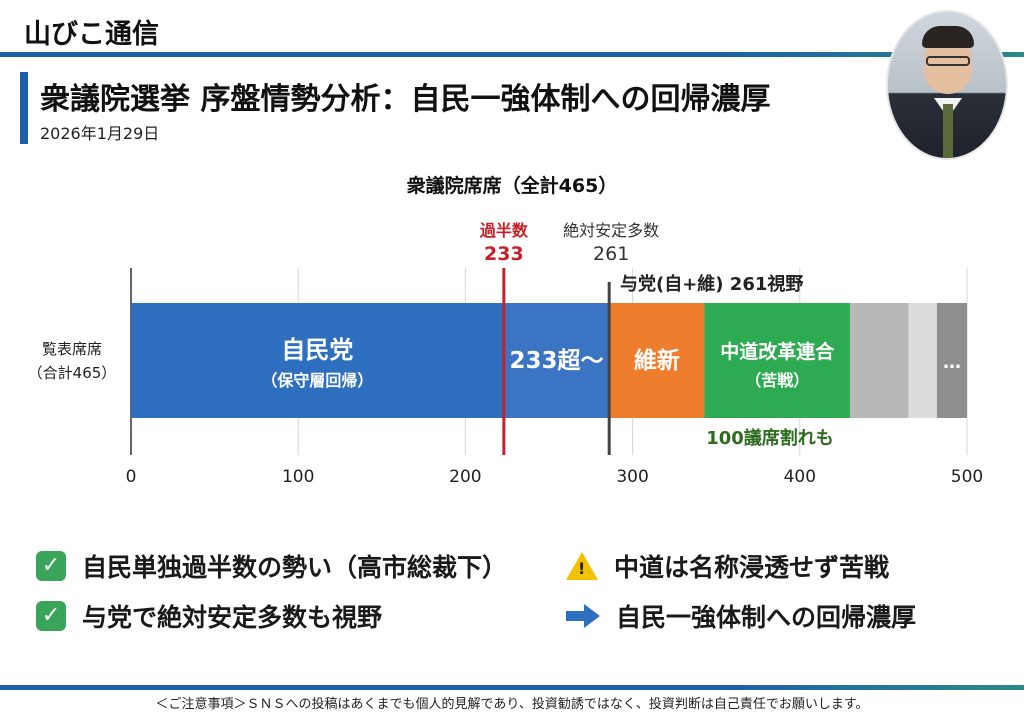 This screenshot has height=718, width=1024. What do you see at coordinates (504, 230) in the screenshot?
I see `threshold-label: 過半数` at bounding box center [504, 230].